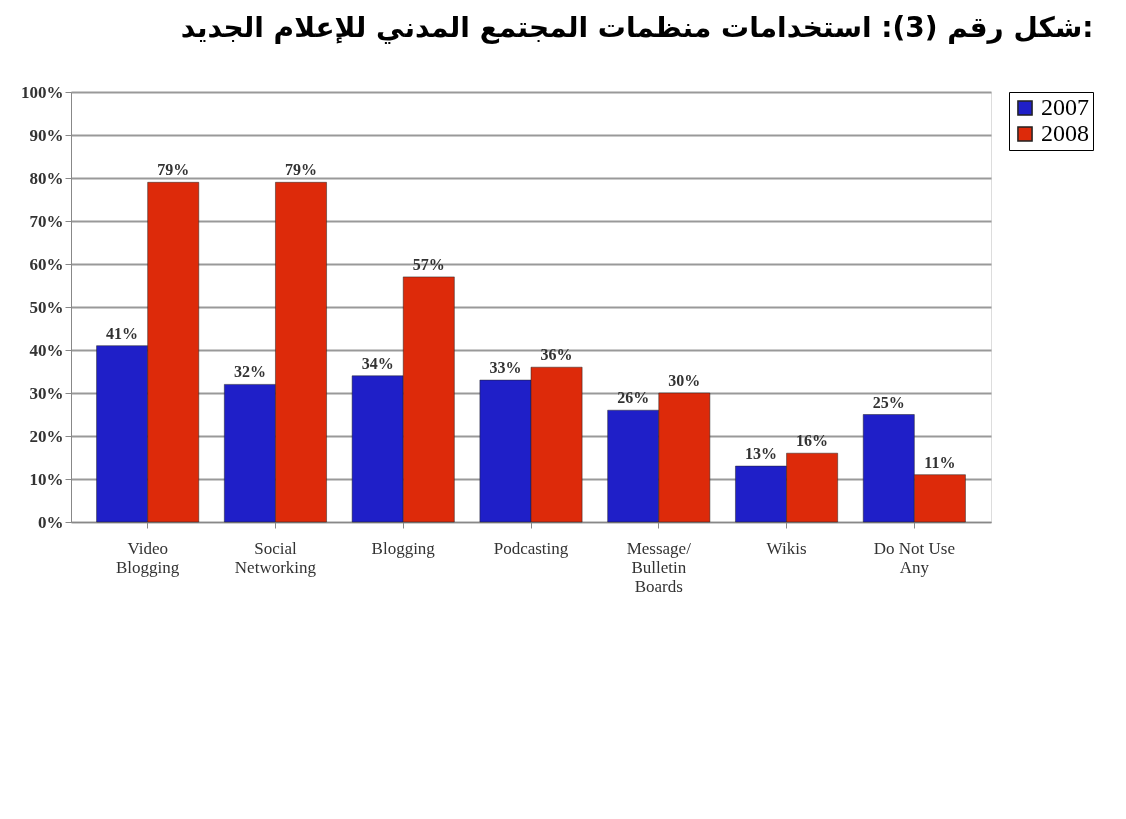 The image size is (1126, 819). Describe the element at coordinates (633, 398) in the screenshot. I see `data-label: 26%` at that location.